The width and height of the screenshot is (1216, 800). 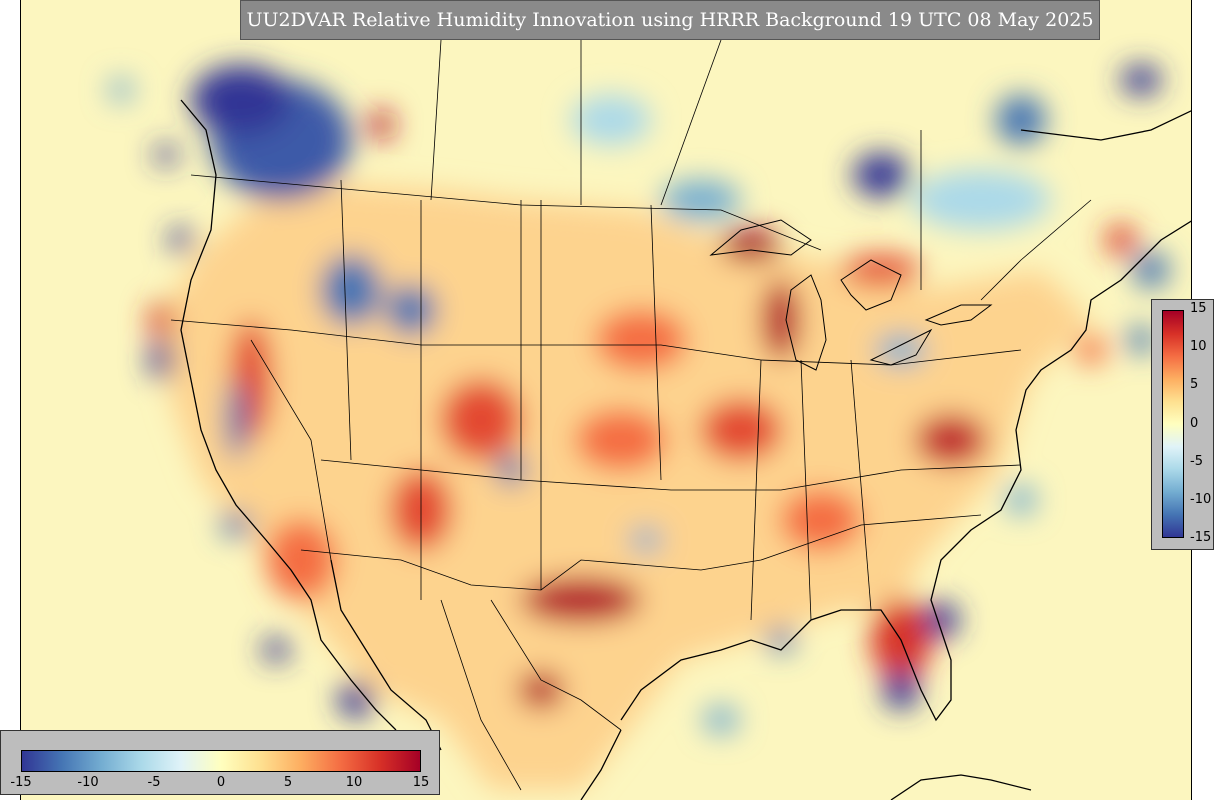 I want to click on colorbar-vertical-gradient, so click(x=1173, y=424).